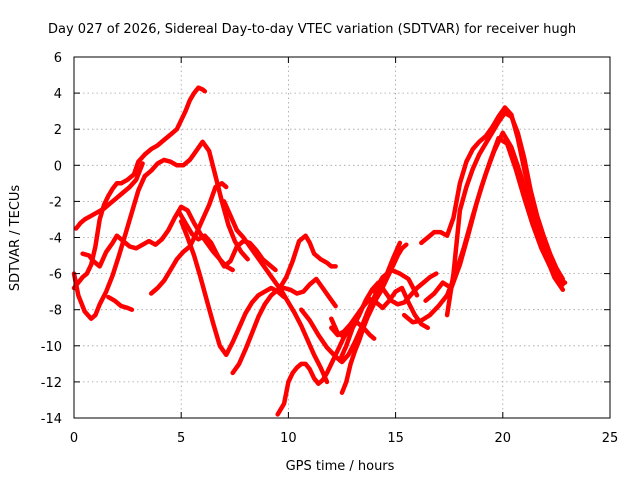 The height and width of the screenshot is (480, 640). I want to click on x-tick-label: 5, so click(181, 438).